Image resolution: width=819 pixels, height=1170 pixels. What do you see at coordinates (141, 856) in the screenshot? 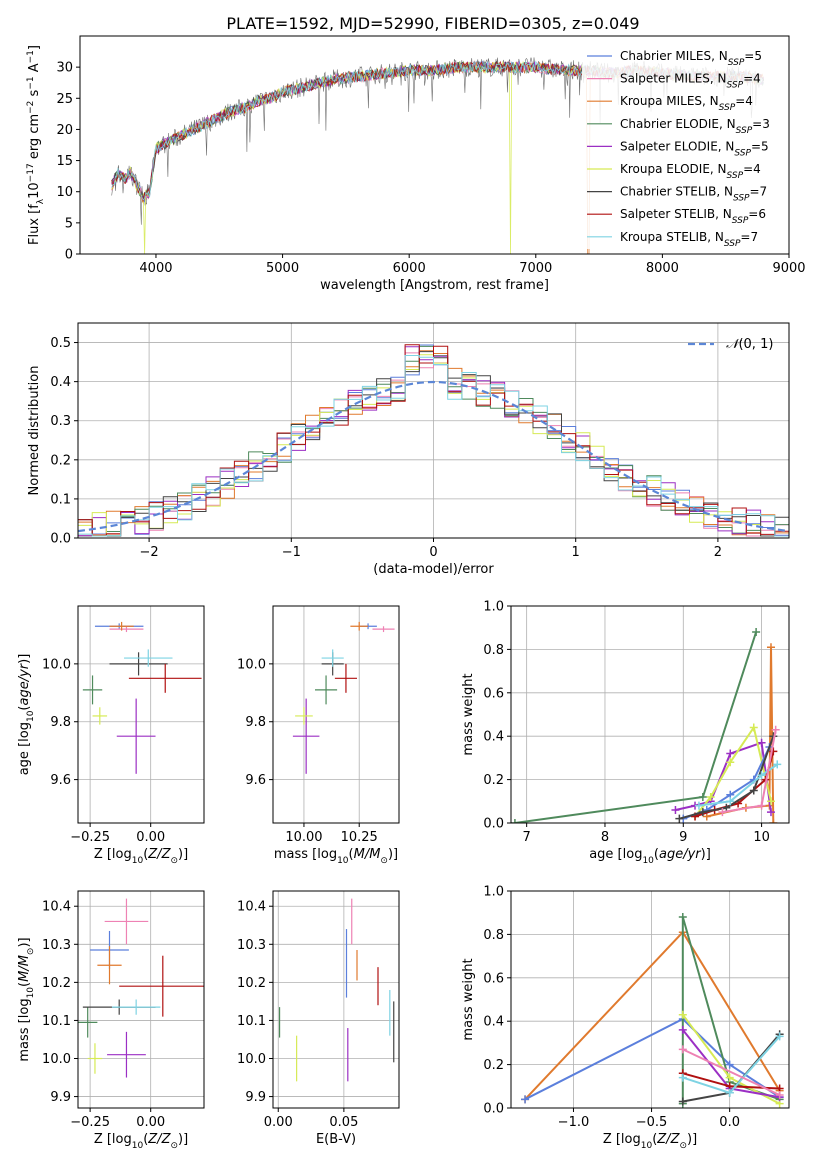
I see `x-axis-label: Z [log10(Z/Z⊙)]` at bounding box center [141, 856].